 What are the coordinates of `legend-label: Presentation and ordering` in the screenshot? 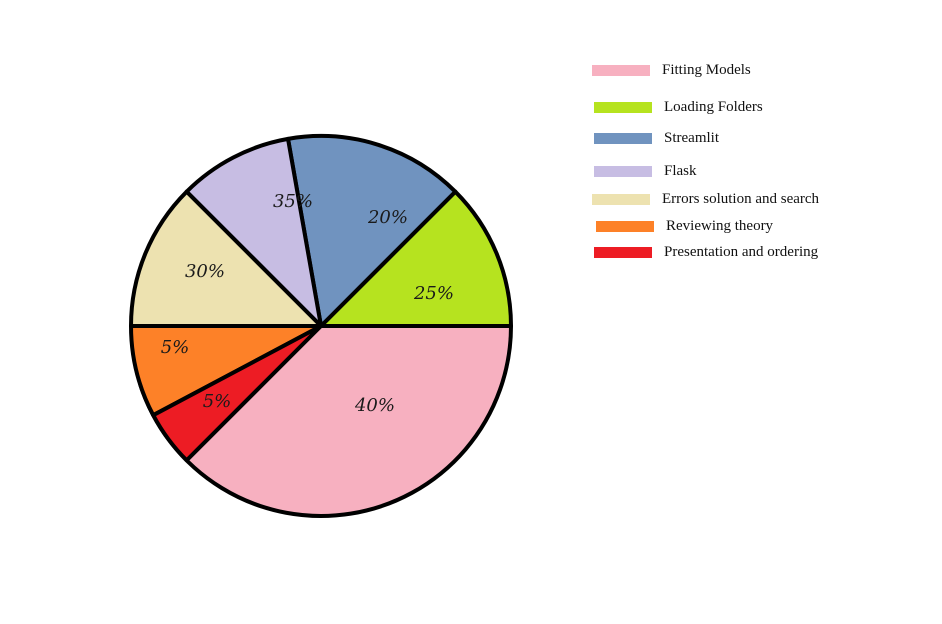 It's located at (741, 251).